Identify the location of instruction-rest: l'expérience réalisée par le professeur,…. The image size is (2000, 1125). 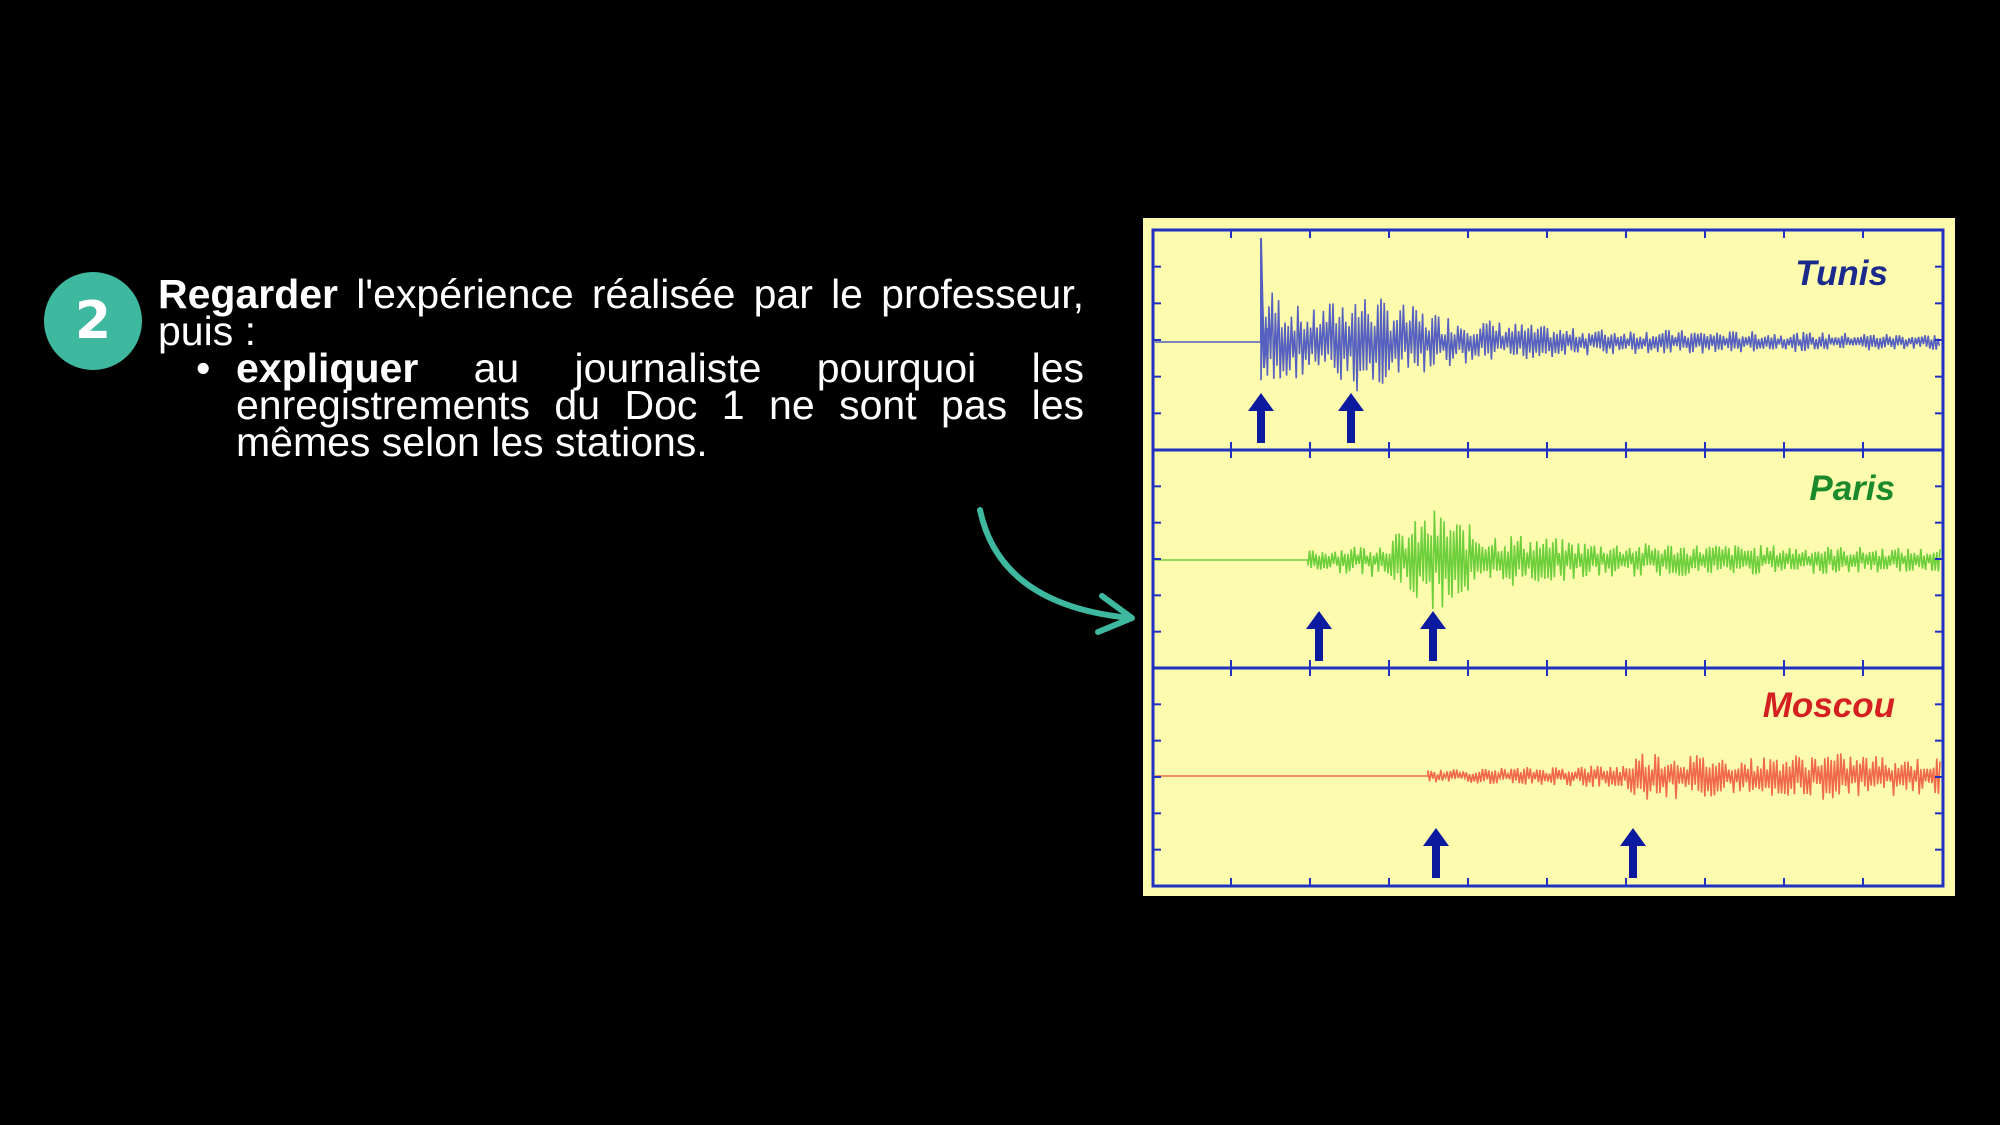
(621, 312).